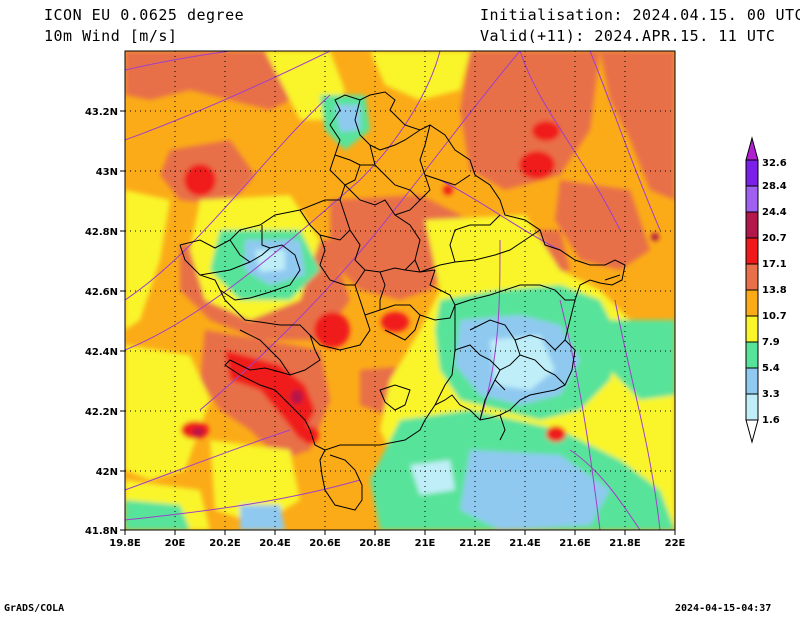 This screenshot has width=800, height=618. I want to click on colorbar-label: 10.7, so click(774, 316).